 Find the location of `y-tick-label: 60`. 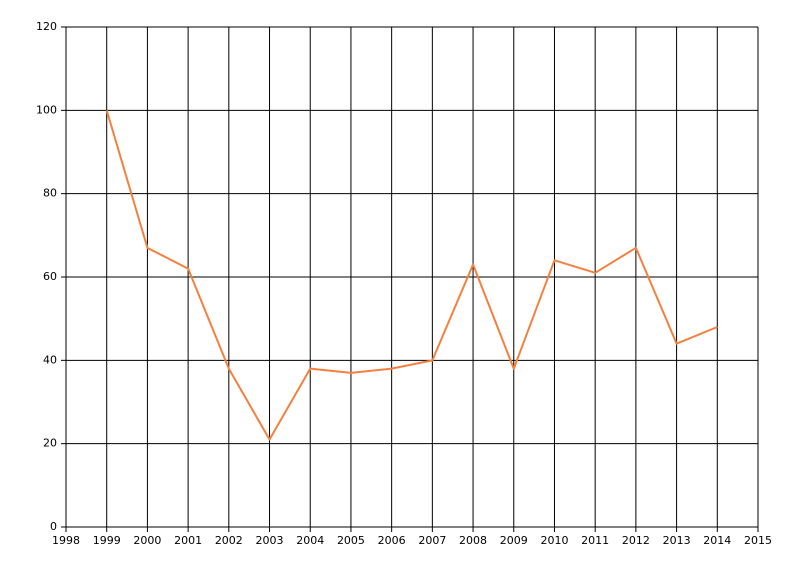

y-tick-label: 60 is located at coordinates (50, 276).